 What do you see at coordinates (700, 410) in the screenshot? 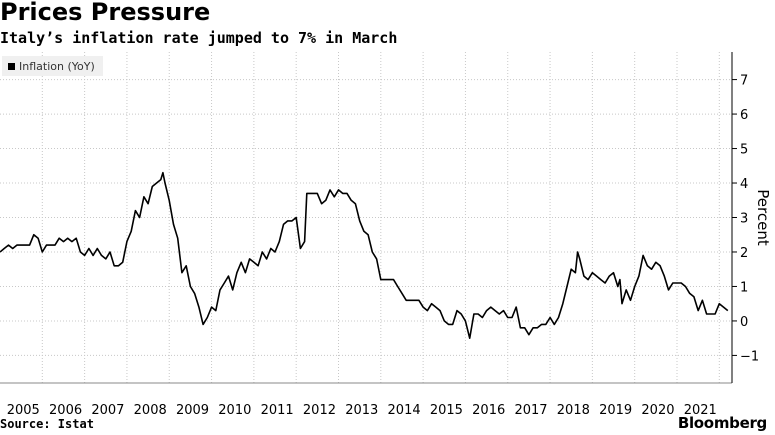
I see `x-tick-label: 2021` at bounding box center [700, 410].